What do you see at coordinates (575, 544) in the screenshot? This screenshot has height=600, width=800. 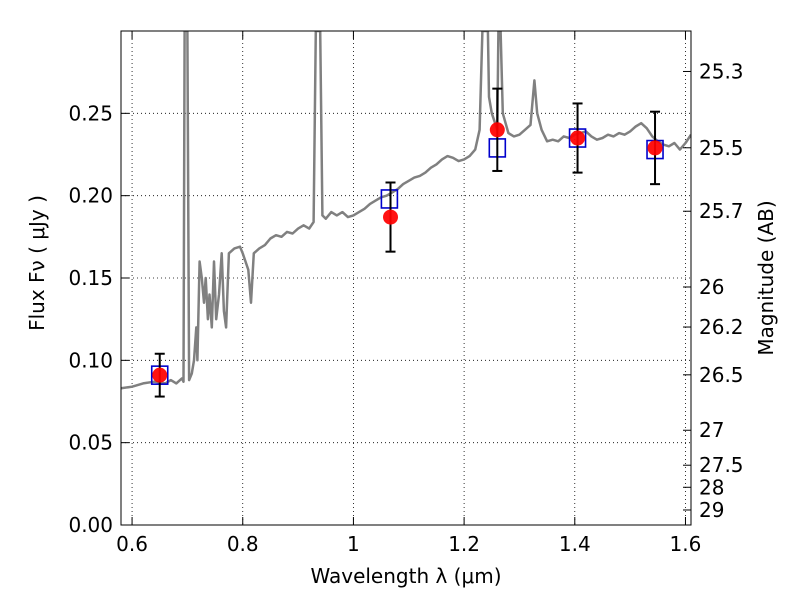 I see `x-tick-label: 1.4` at bounding box center [575, 544].